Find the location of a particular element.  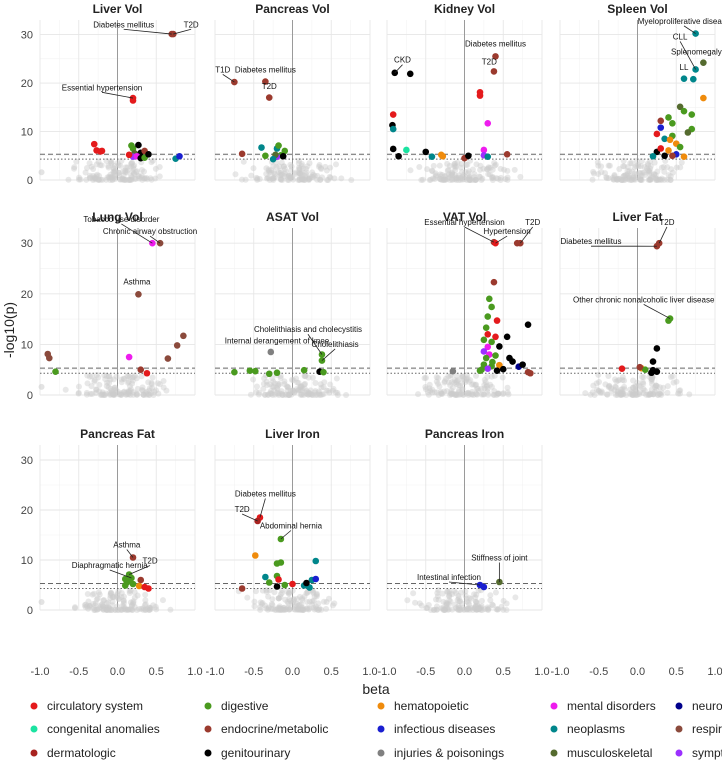

legend-swatch is located at coordinates (679, 753).